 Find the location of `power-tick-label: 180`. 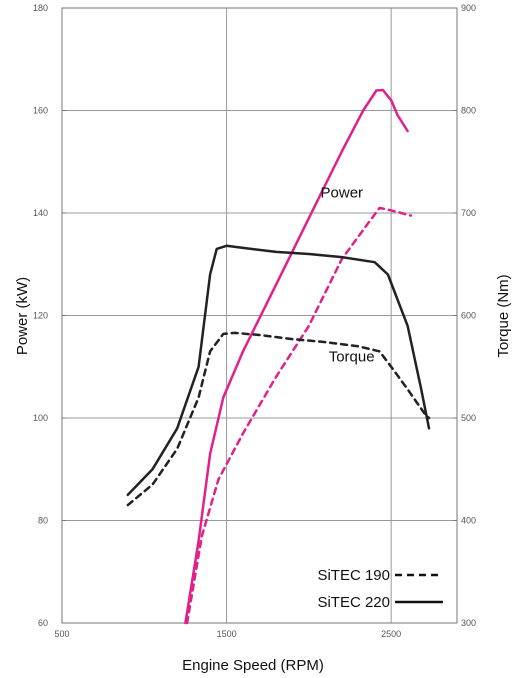

power-tick-label: 180 is located at coordinates (40, 8).